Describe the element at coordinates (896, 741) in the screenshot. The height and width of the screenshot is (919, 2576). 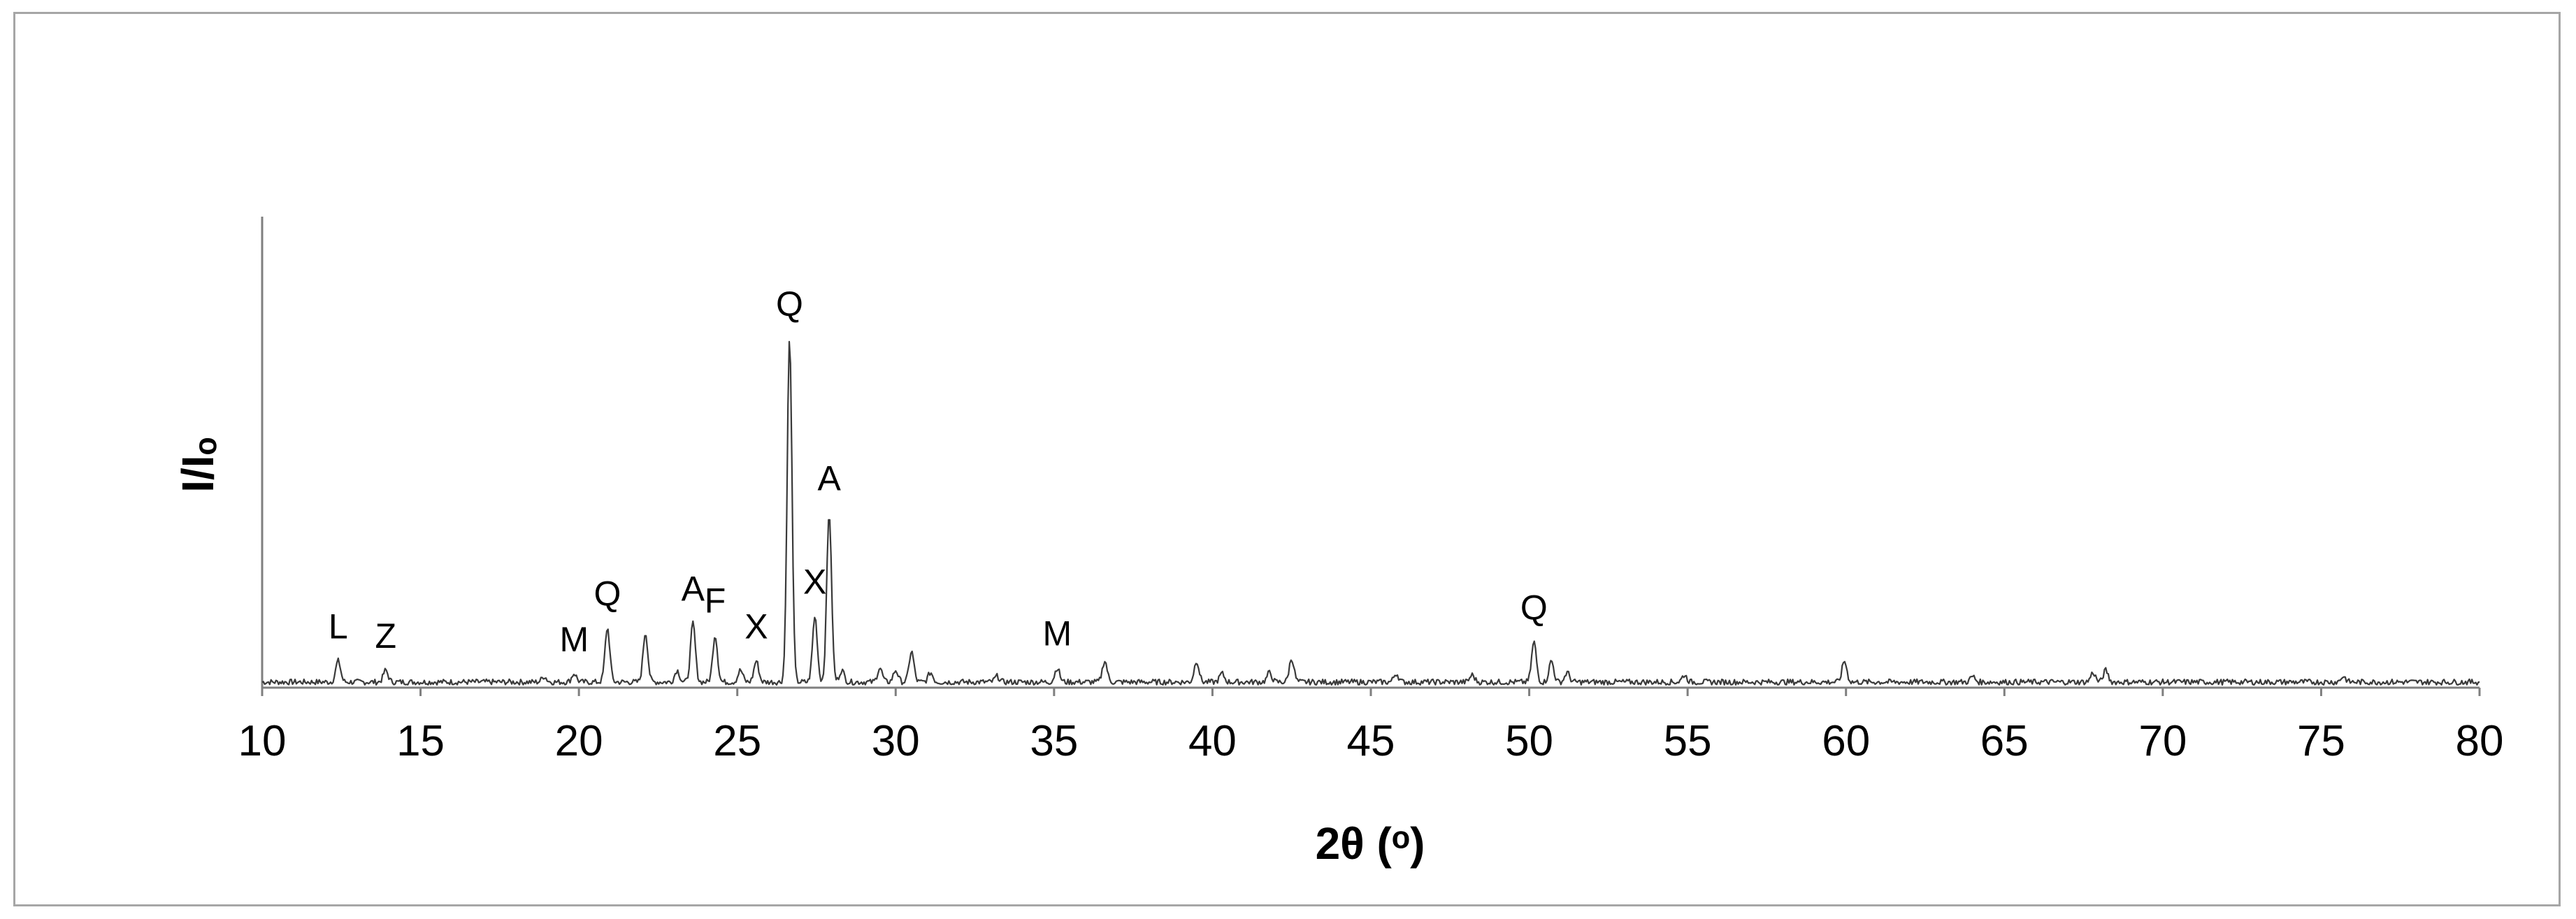
I see `x-tick-label: 30` at that location.